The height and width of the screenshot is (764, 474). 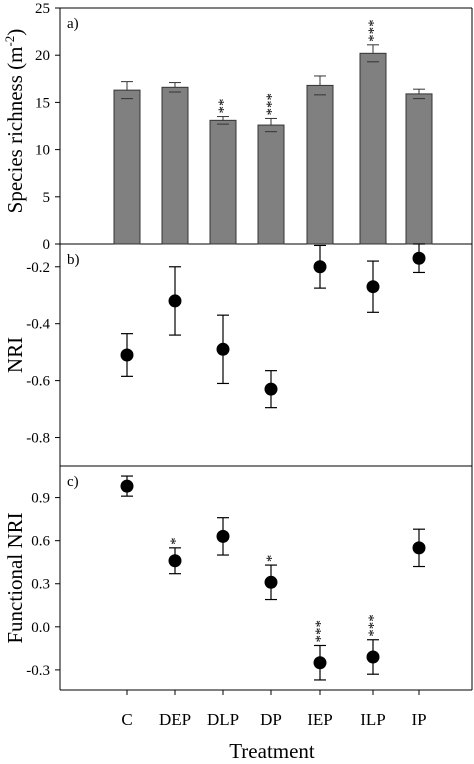 I want to click on x-tick-label: DEP, so click(x=175, y=719).